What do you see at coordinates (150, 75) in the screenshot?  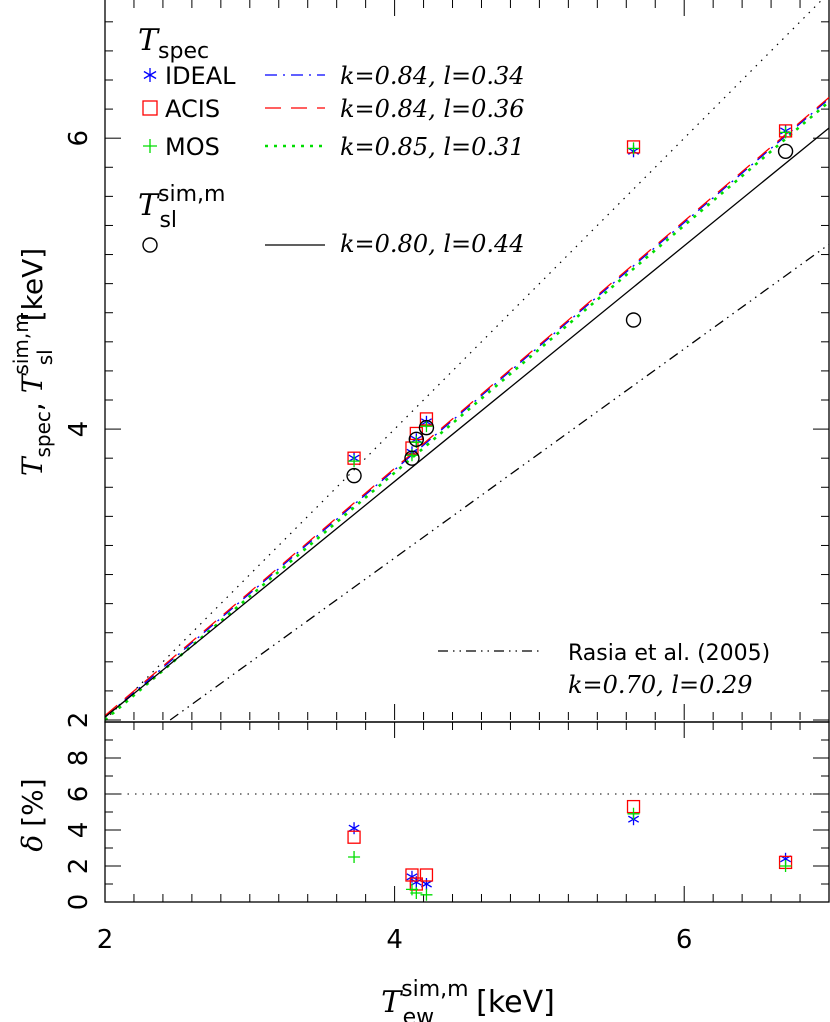 I see `legend-marker-ideal` at bounding box center [150, 75].